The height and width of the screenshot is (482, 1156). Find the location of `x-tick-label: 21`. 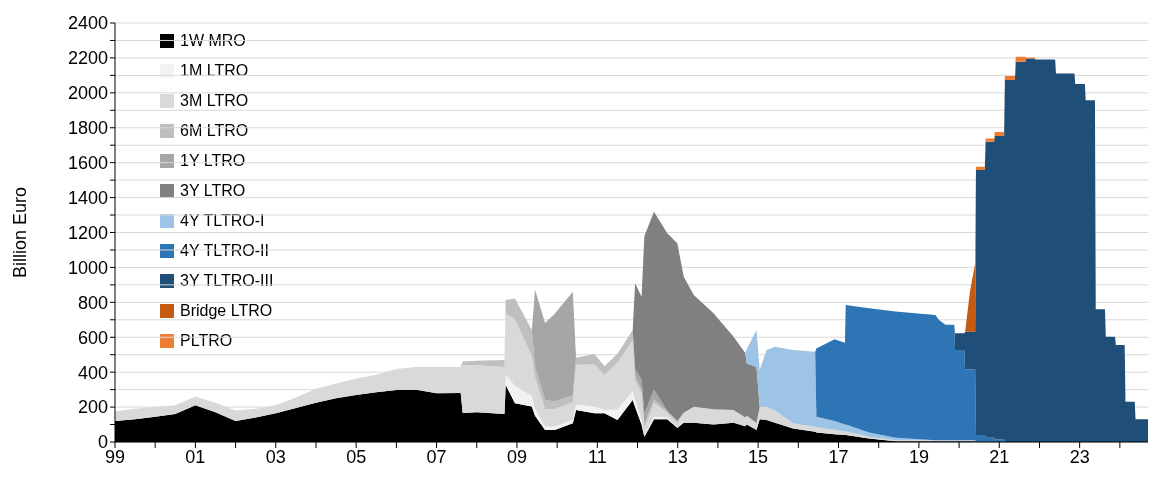

x-tick-label: 21 is located at coordinates (999, 456).